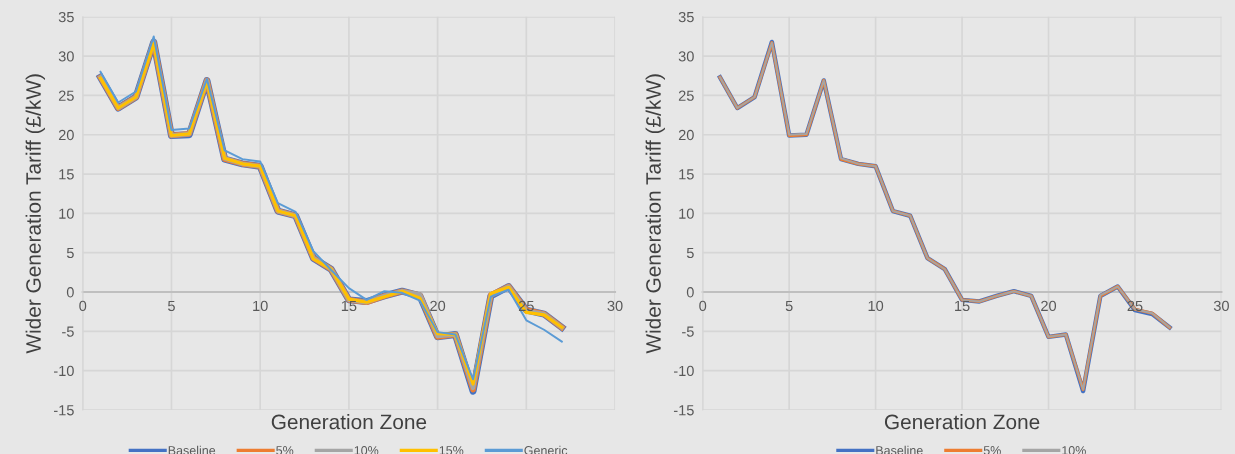 This screenshot has height=454, width=1235. I want to click on legend-label: Generic, so click(546, 449).